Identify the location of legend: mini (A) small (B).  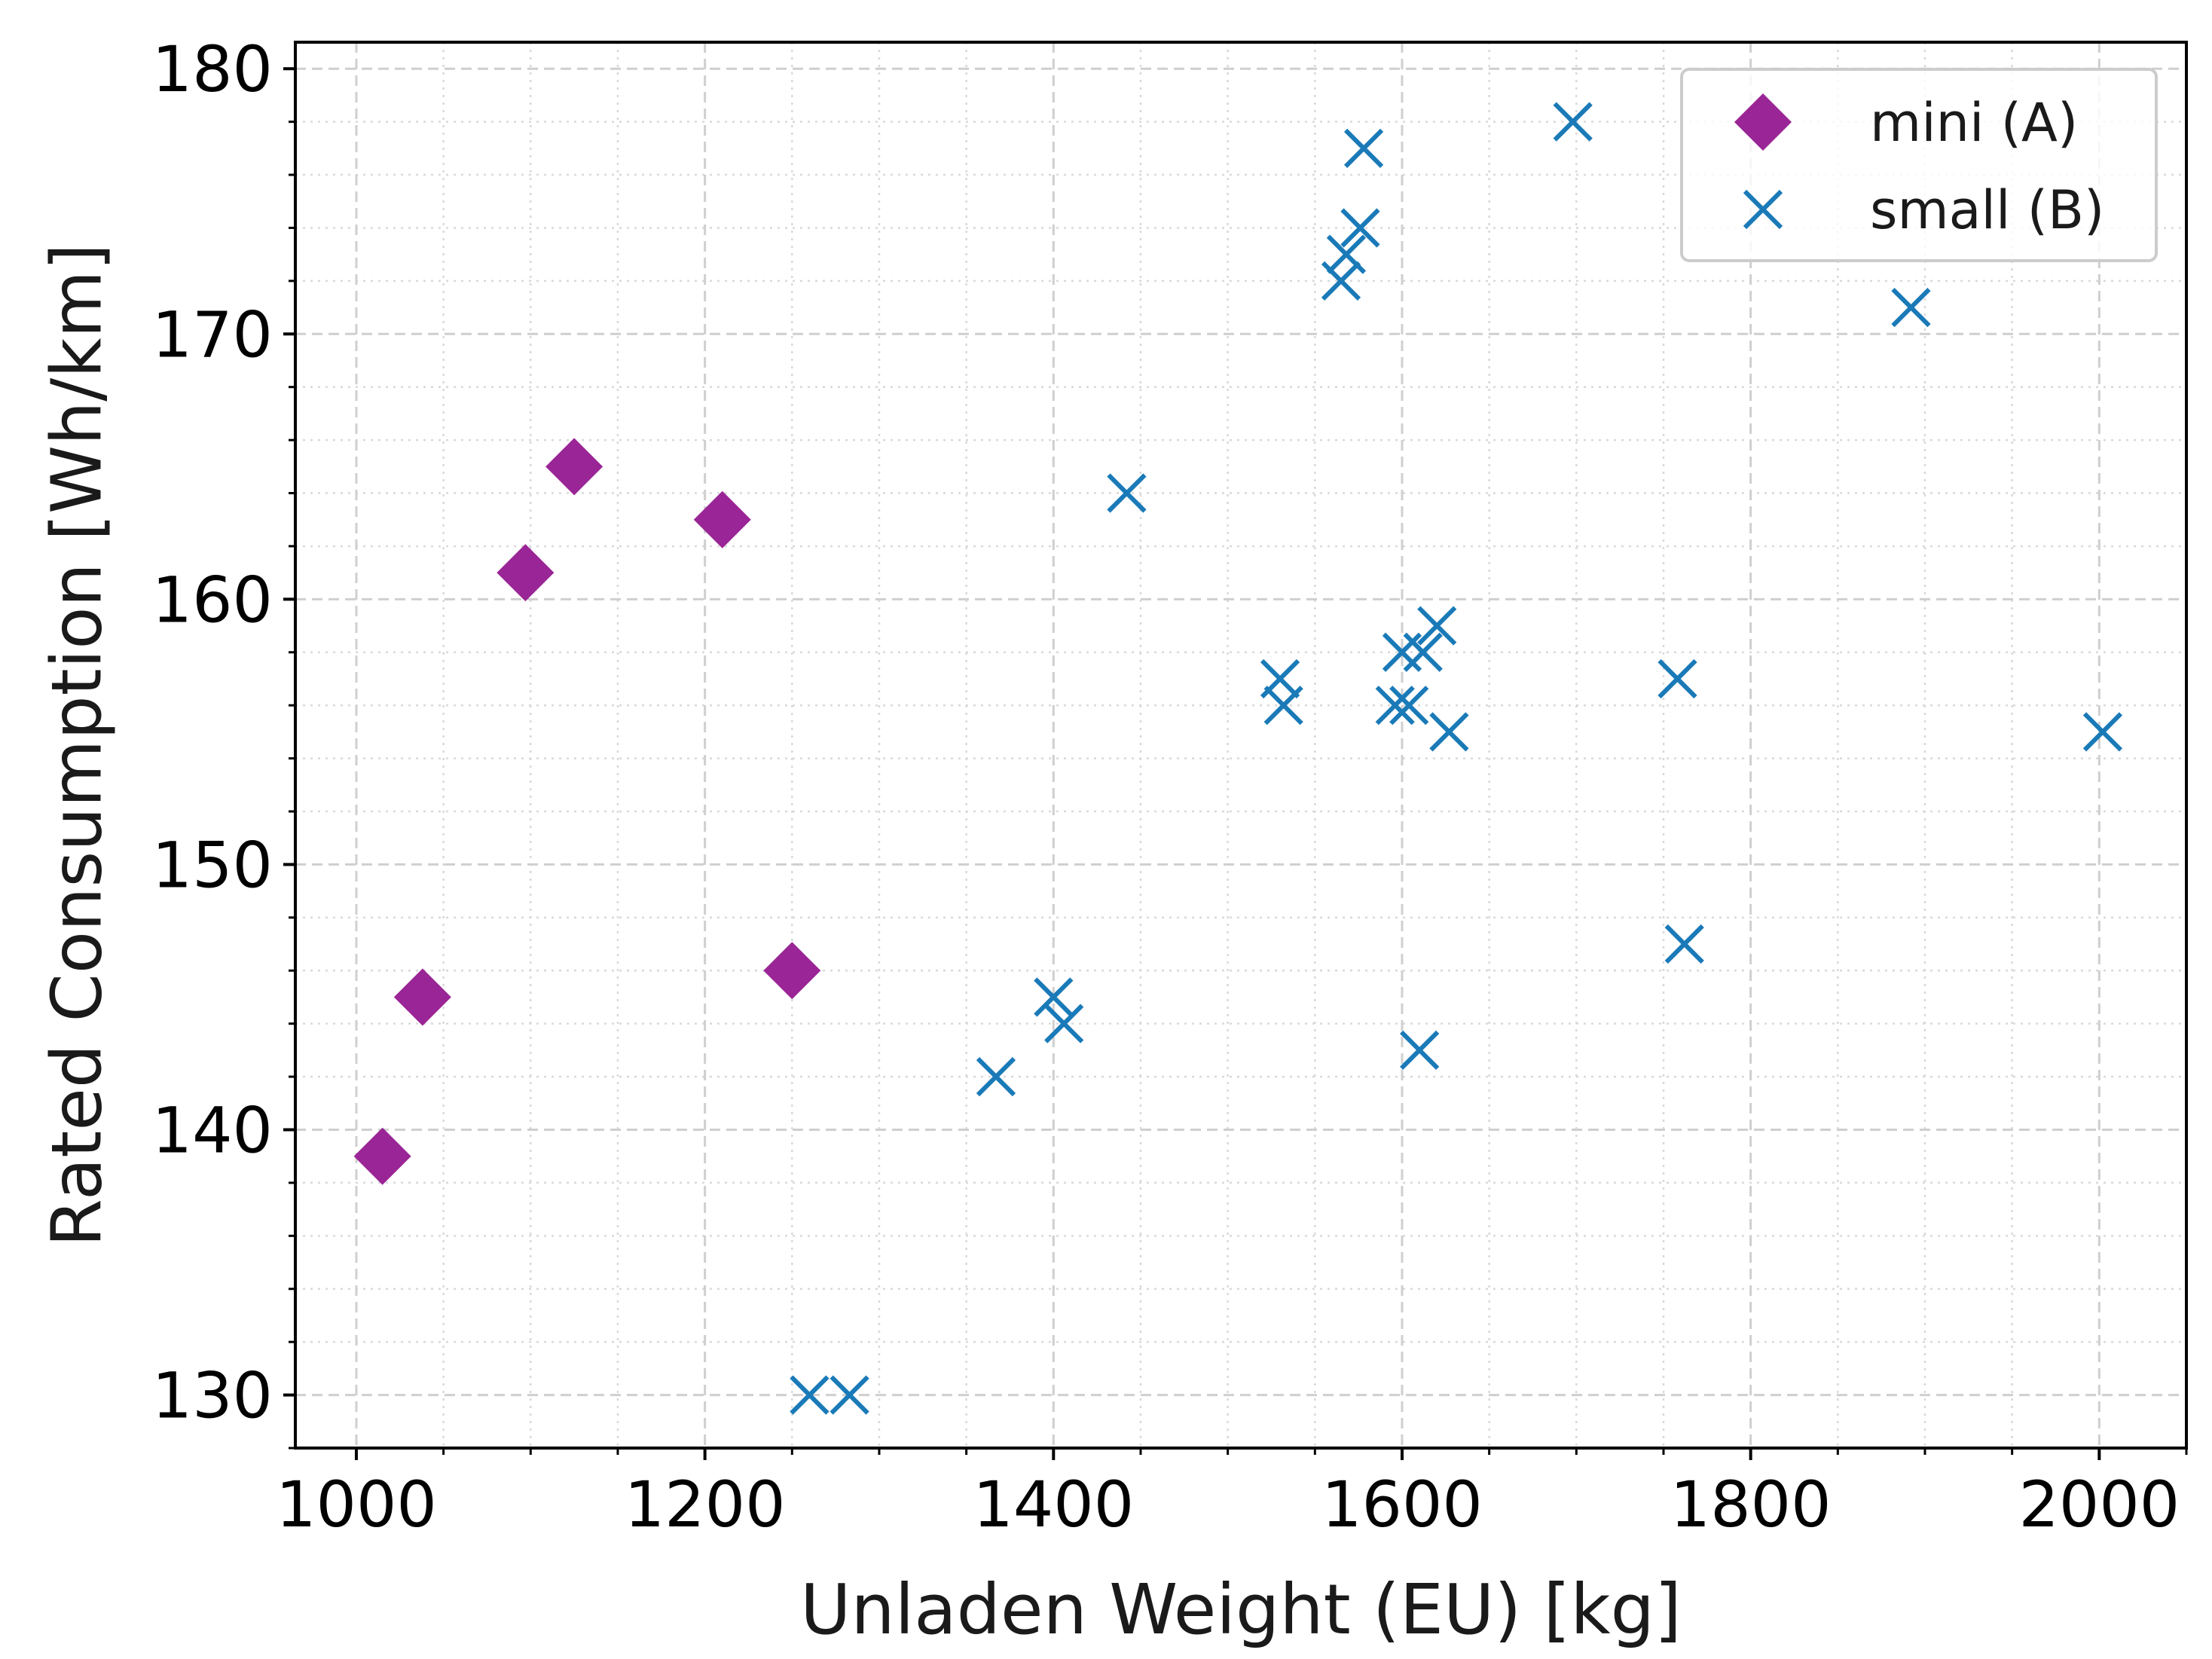
(1919, 165).